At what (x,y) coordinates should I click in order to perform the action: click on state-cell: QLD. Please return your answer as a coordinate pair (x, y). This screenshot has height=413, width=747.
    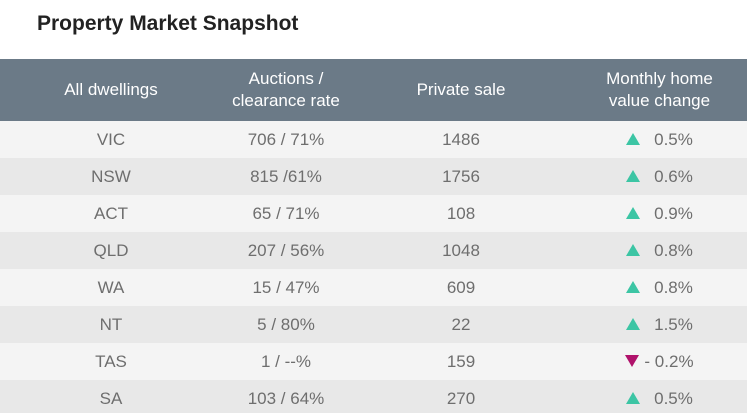
    Looking at the image, I should click on (111, 250).